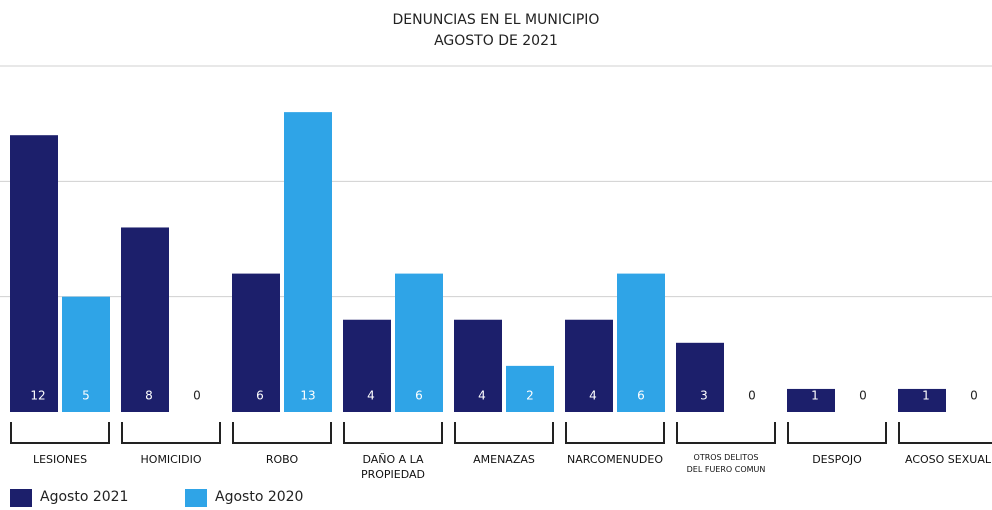 The image size is (992, 510). I want to click on value-label: 5, so click(86, 396).